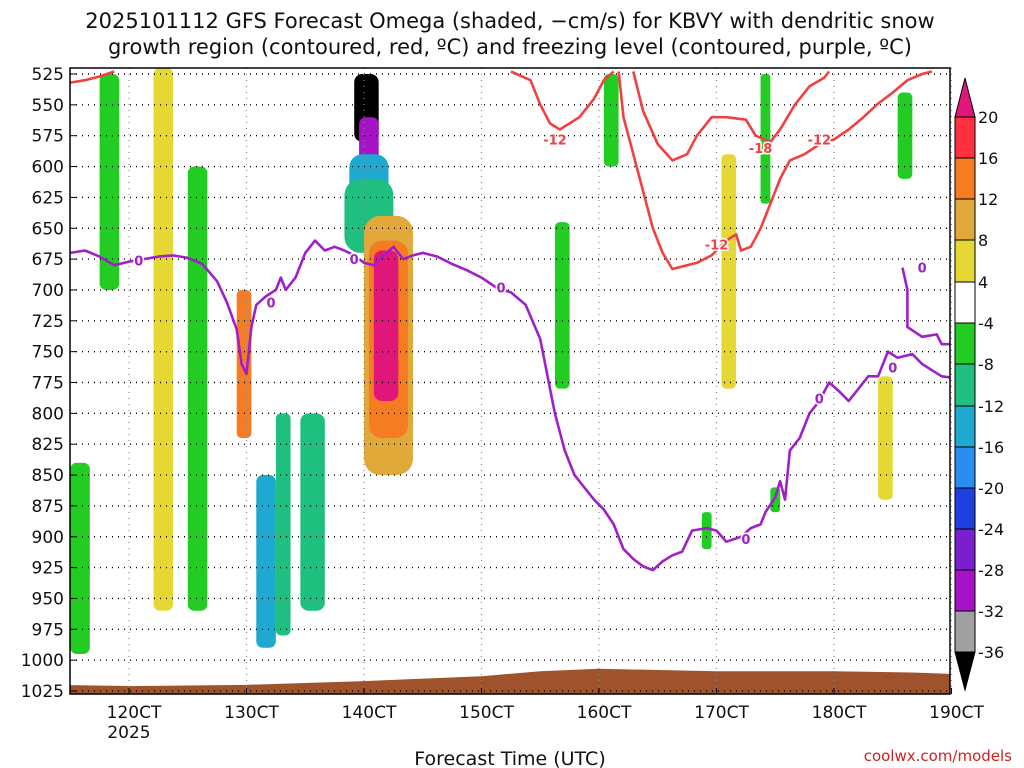 This screenshot has height=768, width=1024. What do you see at coordinates (128, 733) in the screenshot?
I see `x-year-label: 2025` at bounding box center [128, 733].